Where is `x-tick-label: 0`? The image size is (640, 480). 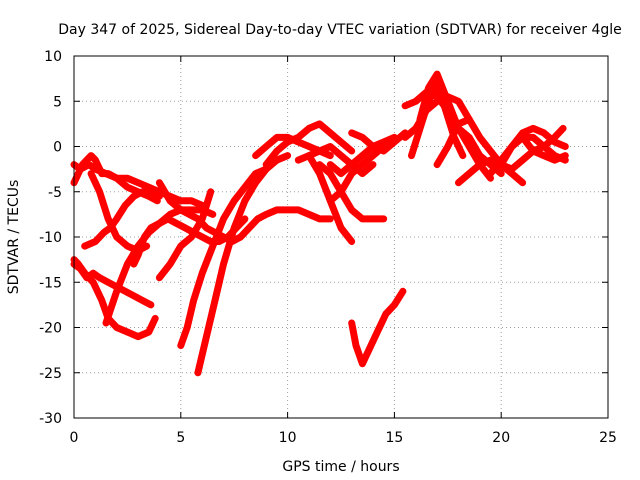
x-tick-label: 0 is located at coordinates (74, 438).